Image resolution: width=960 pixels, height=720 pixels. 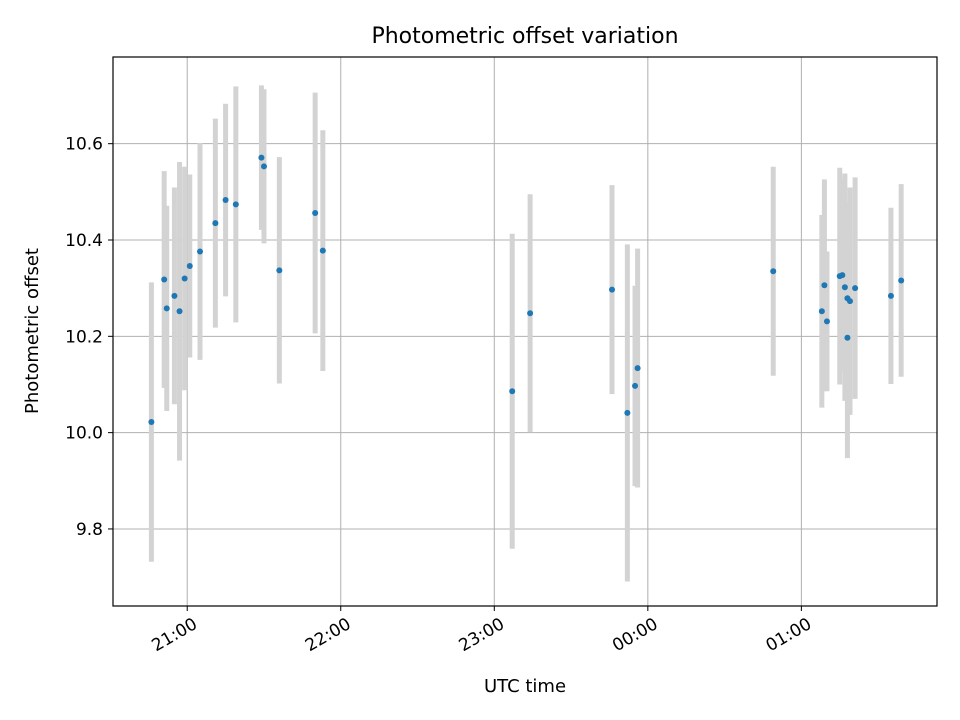 I want to click on y-tick-label: 10.6, so click(x=84, y=145).